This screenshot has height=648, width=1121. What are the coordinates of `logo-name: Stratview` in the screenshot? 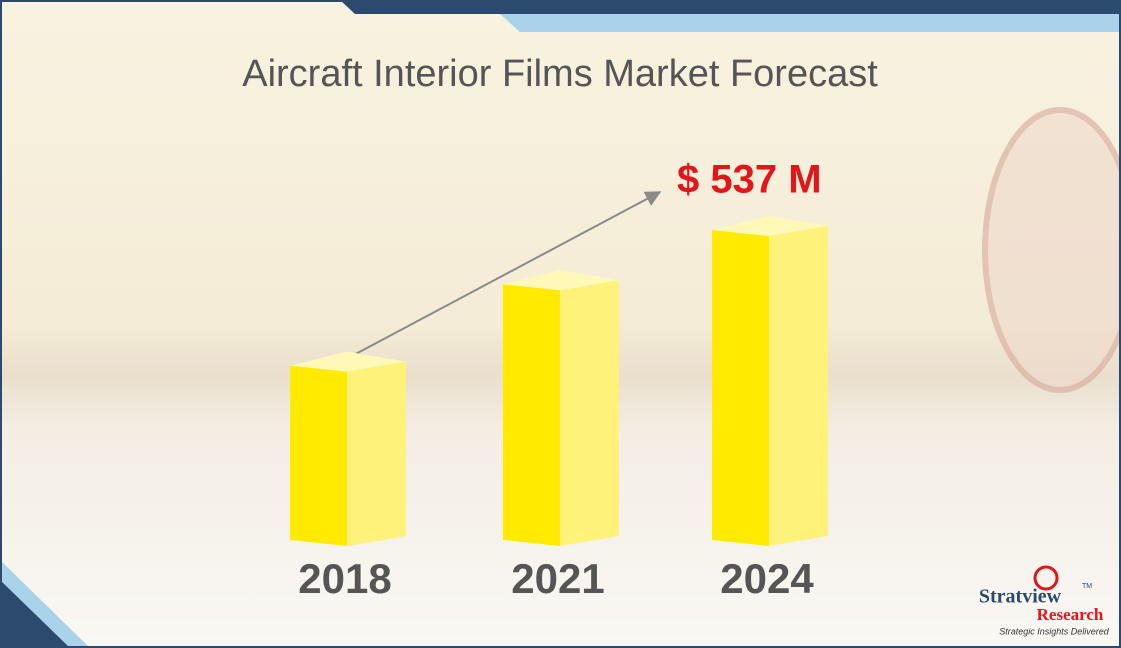 It's located at (1020, 597).